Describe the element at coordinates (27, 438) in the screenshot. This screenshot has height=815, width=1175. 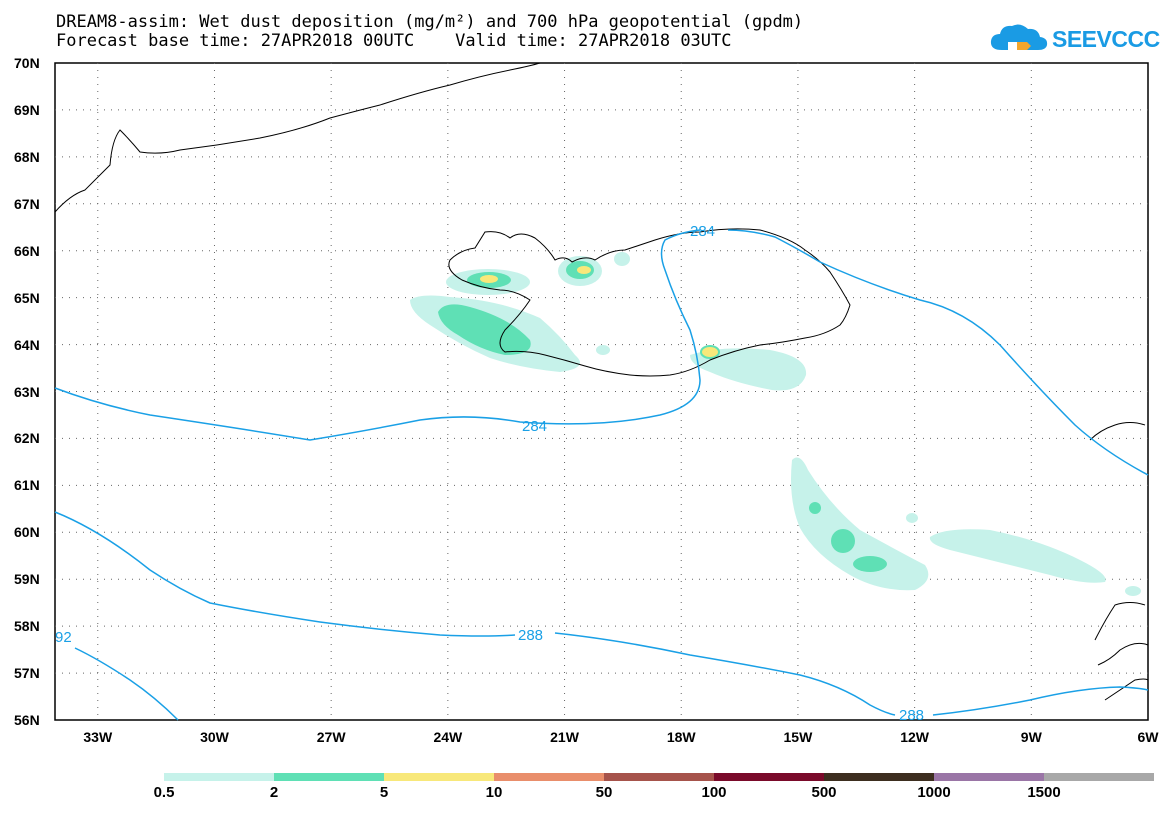
I see `lat-label: 62N` at that location.